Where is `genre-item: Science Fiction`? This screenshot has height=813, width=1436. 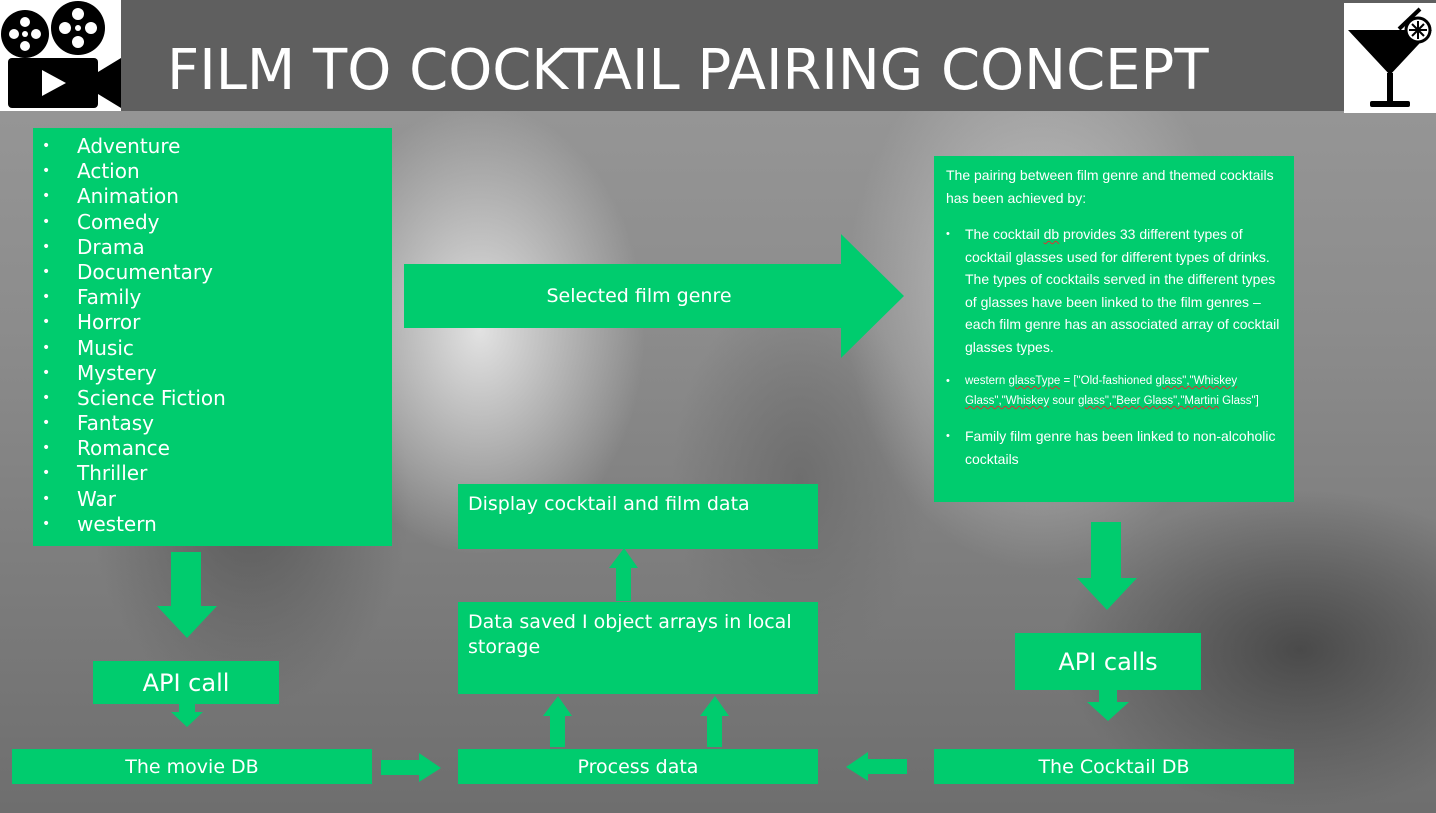
genre-item: Science Fiction is located at coordinates (212, 398).